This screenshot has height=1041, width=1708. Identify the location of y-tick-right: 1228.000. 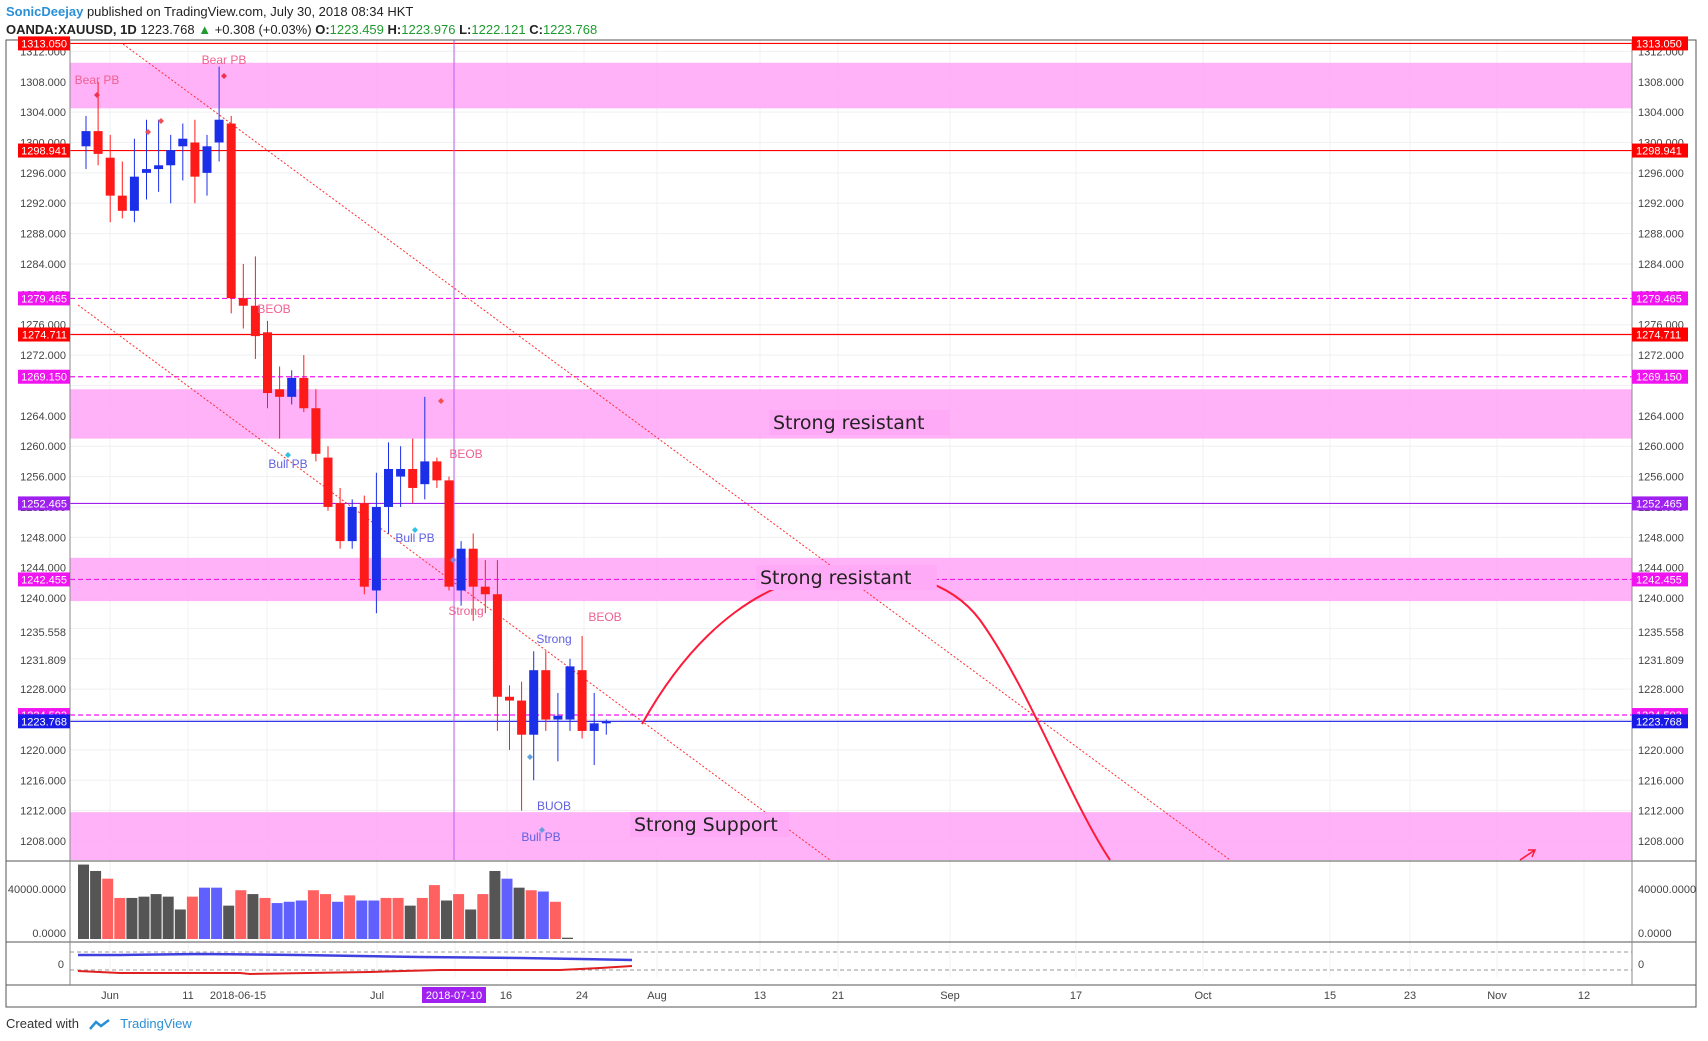
(1661, 690).